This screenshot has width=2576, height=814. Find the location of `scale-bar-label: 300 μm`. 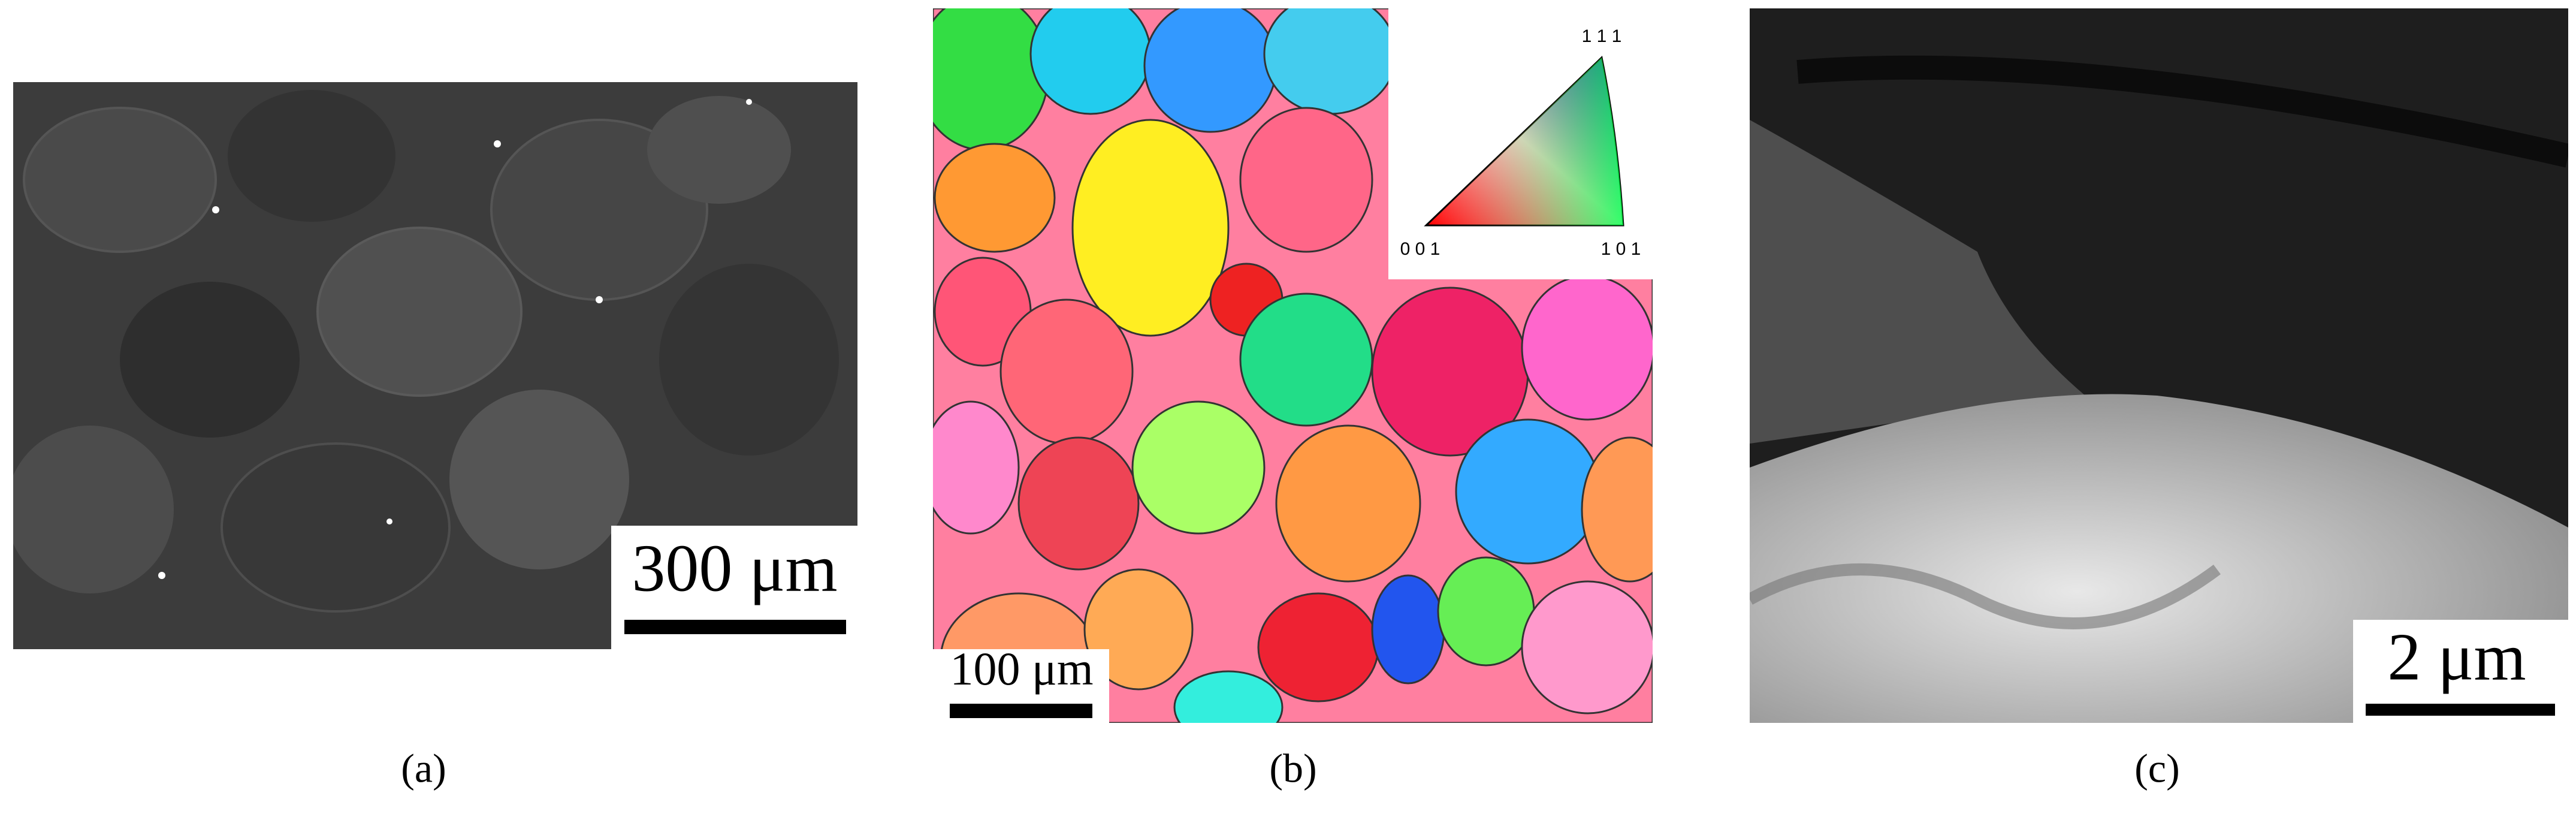

scale-bar-label: 300 μm is located at coordinates (735, 569).